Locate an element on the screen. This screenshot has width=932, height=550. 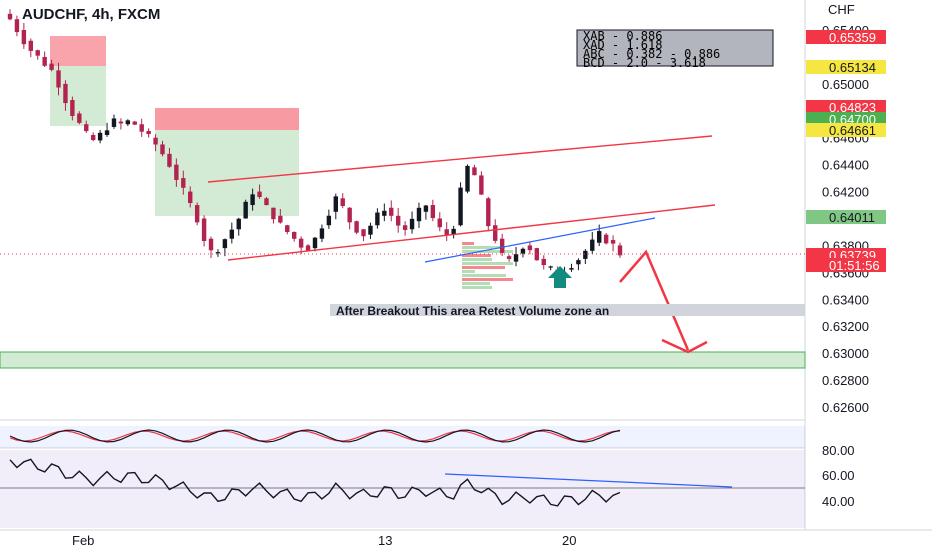
osc-tick-80: 80.00 is located at coordinates (838, 450).